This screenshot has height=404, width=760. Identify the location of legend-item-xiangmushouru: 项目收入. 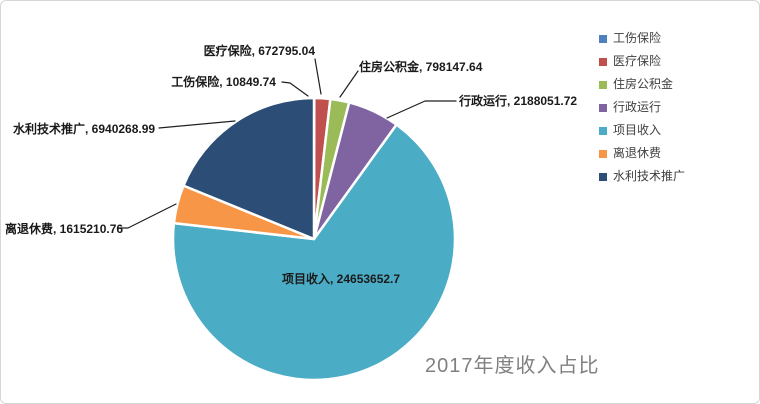
(642, 130).